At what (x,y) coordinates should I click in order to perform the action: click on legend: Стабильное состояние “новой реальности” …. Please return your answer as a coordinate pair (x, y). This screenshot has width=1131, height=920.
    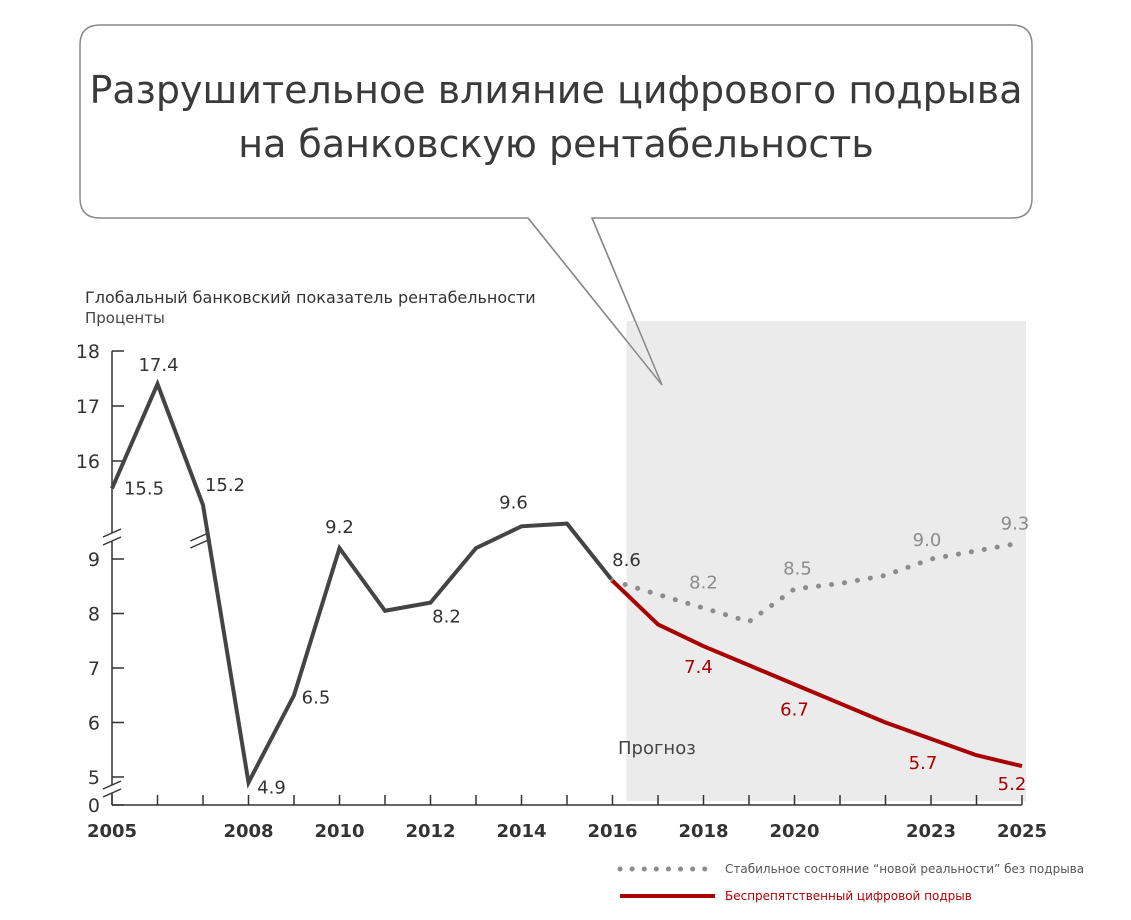
    Looking at the image, I should click on (850, 882).